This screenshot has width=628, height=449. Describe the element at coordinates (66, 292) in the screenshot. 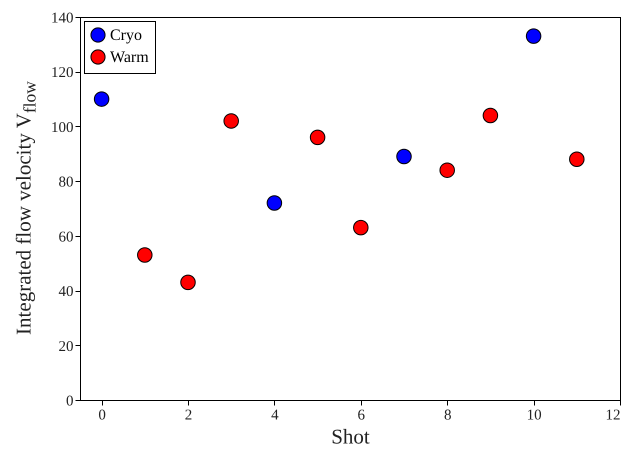

I see `y-tick-label: 40` at that location.